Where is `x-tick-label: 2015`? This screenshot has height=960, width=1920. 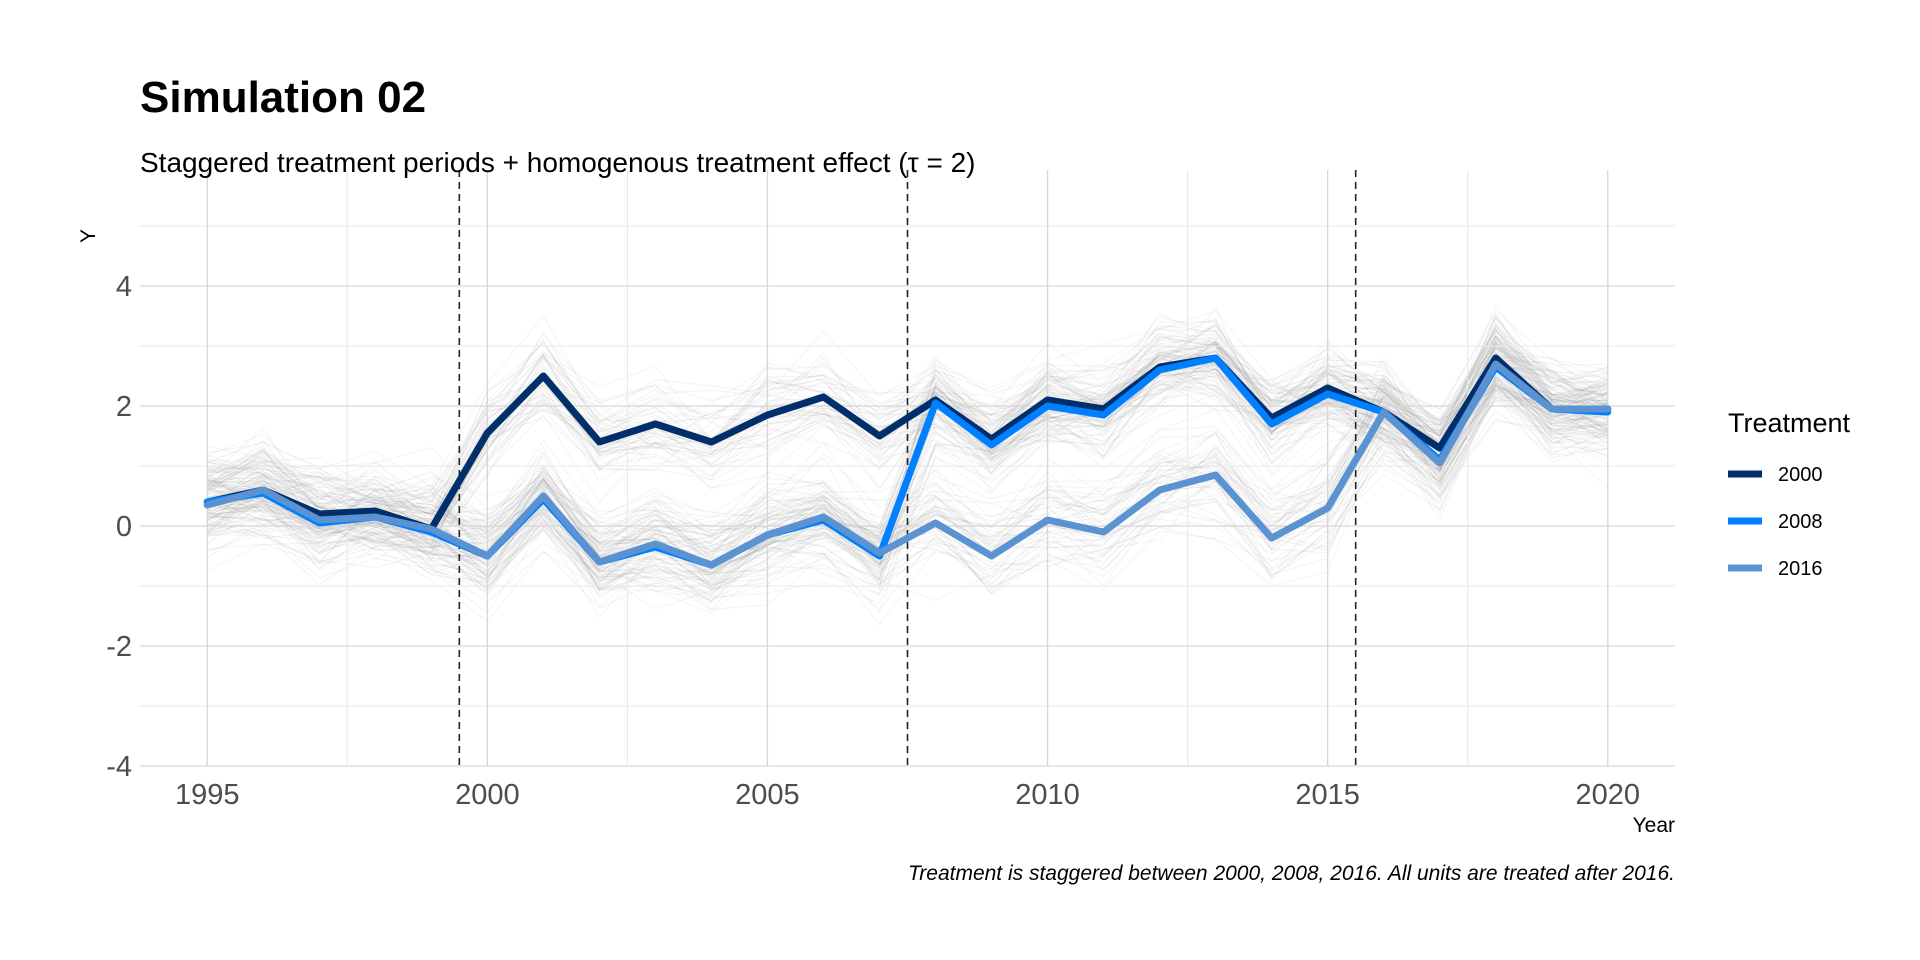
x-tick-label: 2015 is located at coordinates (1327, 795).